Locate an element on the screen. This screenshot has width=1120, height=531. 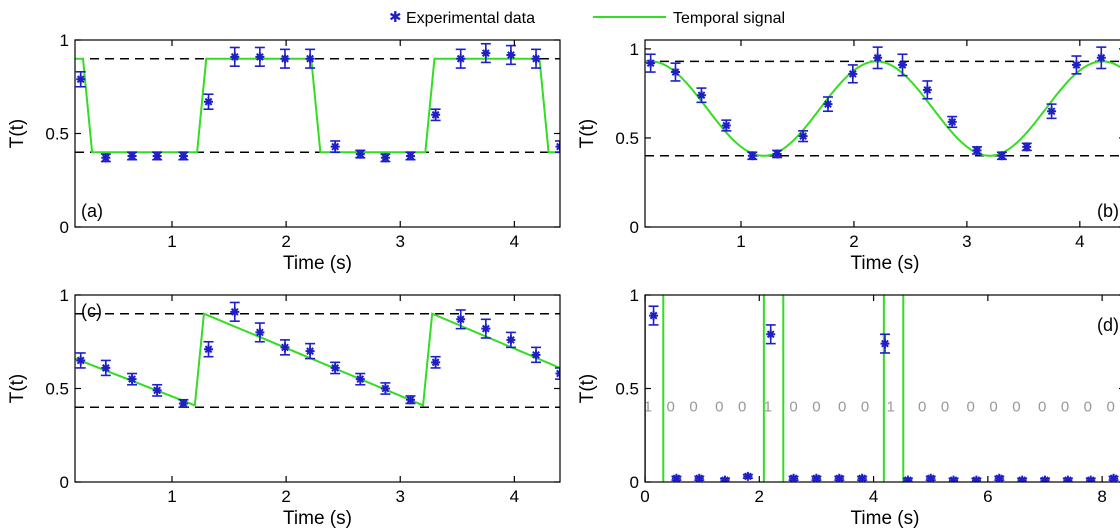
signal-line is located at coordinates (317, 359).